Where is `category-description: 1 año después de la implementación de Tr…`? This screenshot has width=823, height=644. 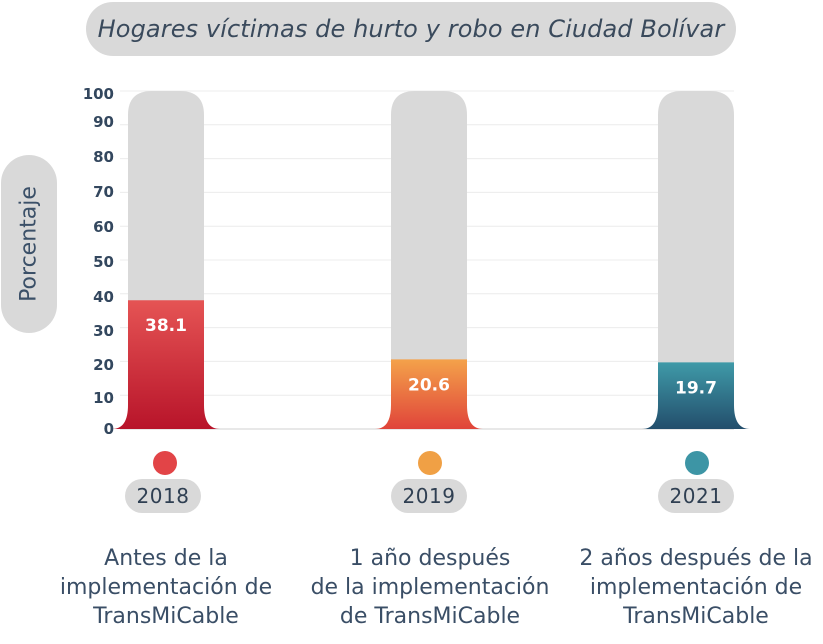
category-description: 1 año después de la implementación de Tr… is located at coordinates (430, 587).